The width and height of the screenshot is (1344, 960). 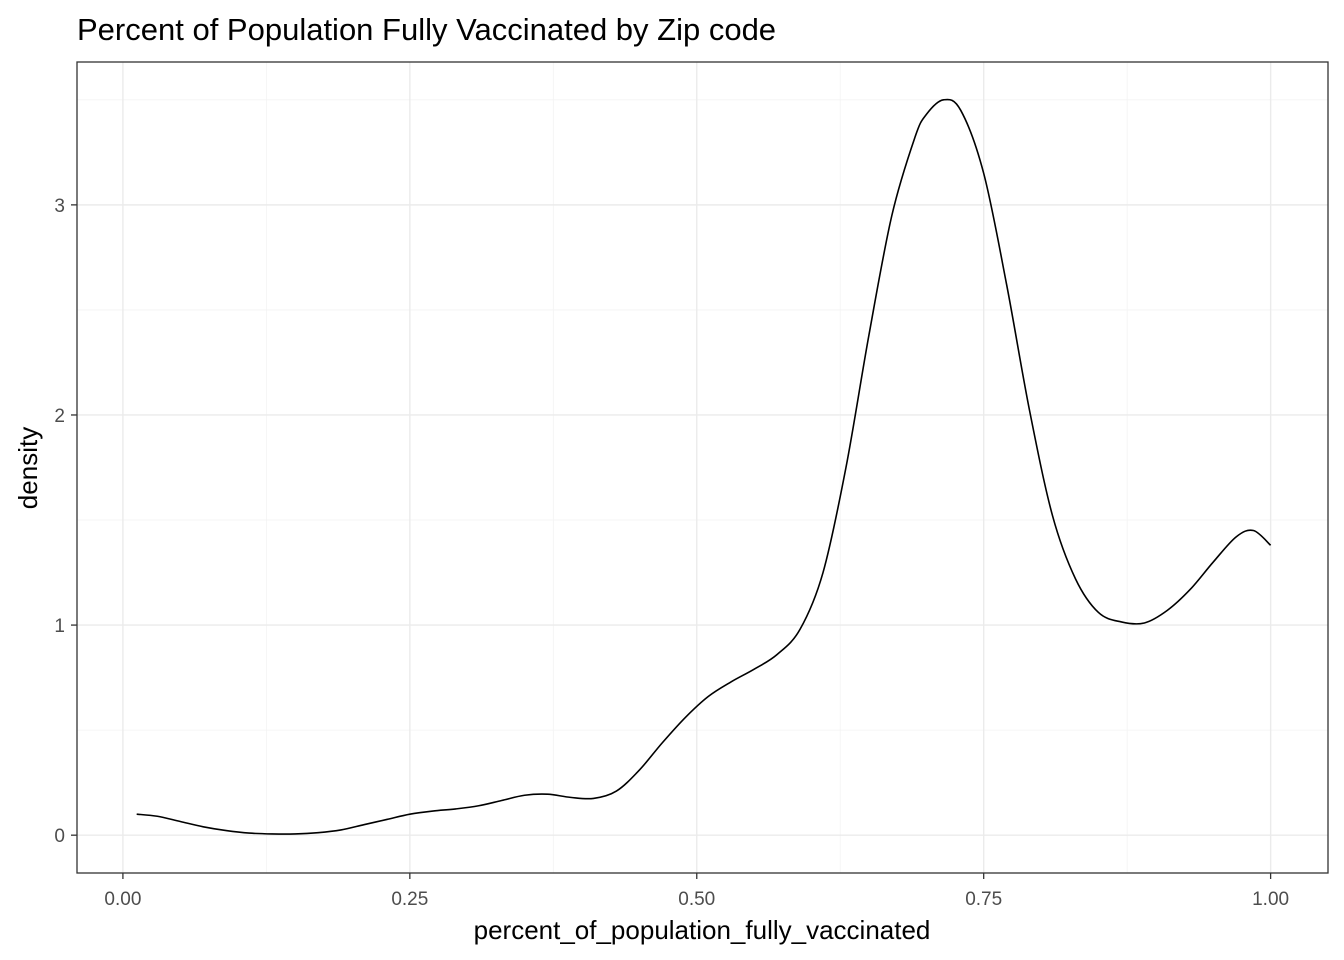 I want to click on y-axis-title: density, so click(x=28, y=468).